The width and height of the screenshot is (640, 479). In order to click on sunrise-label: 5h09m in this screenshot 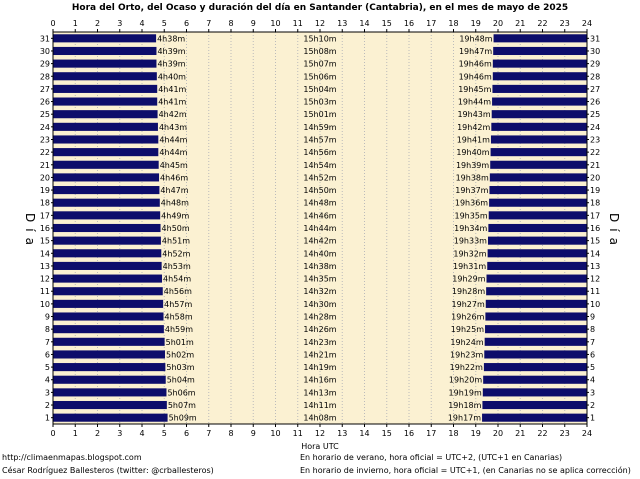, I will do `click(183, 418)`.